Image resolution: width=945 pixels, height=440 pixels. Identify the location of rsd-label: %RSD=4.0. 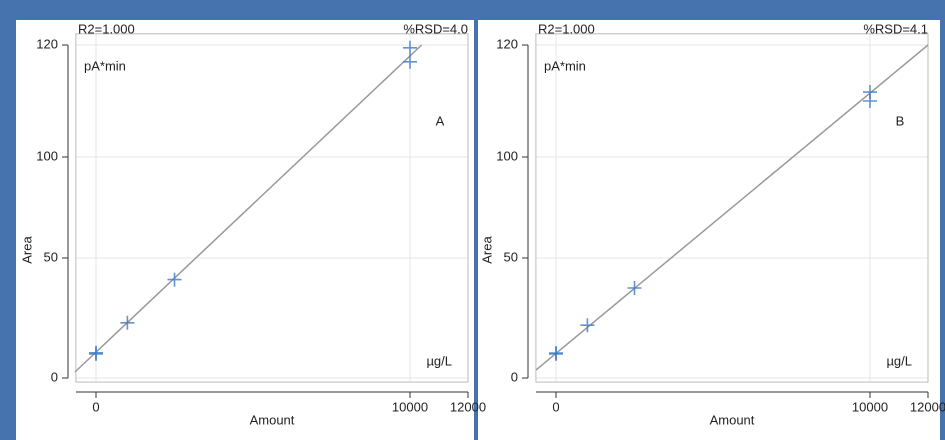
(435, 28).